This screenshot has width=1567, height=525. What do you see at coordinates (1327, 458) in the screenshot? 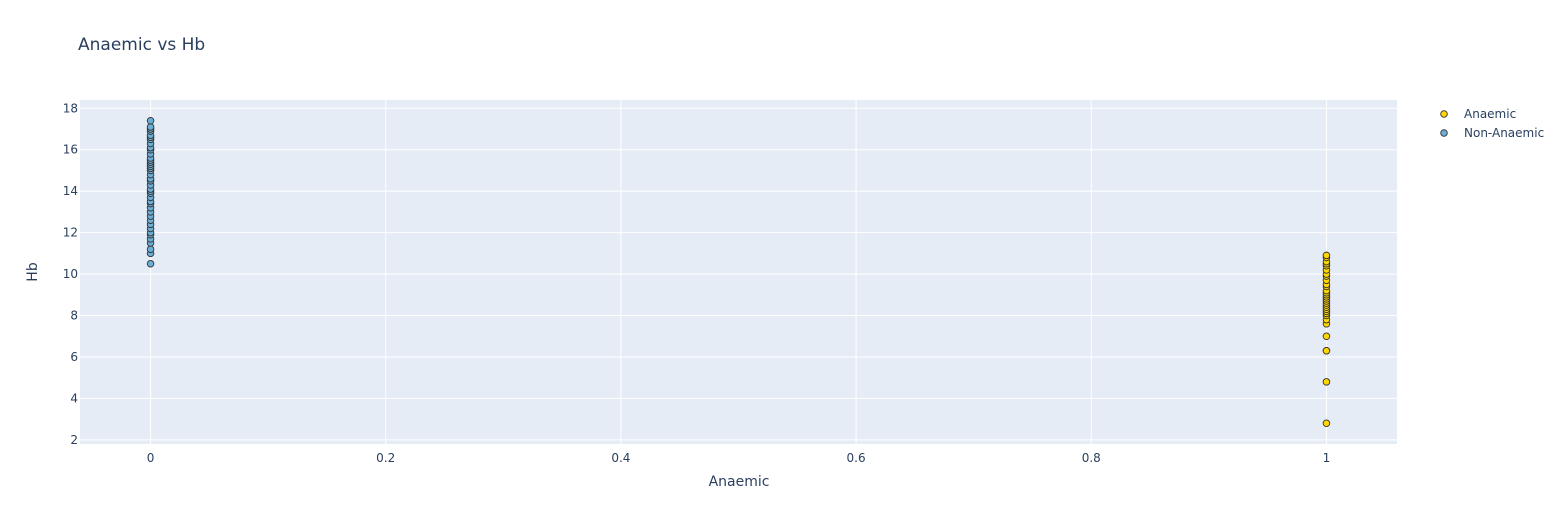
I see `x-tick-label: 1` at bounding box center [1327, 458].